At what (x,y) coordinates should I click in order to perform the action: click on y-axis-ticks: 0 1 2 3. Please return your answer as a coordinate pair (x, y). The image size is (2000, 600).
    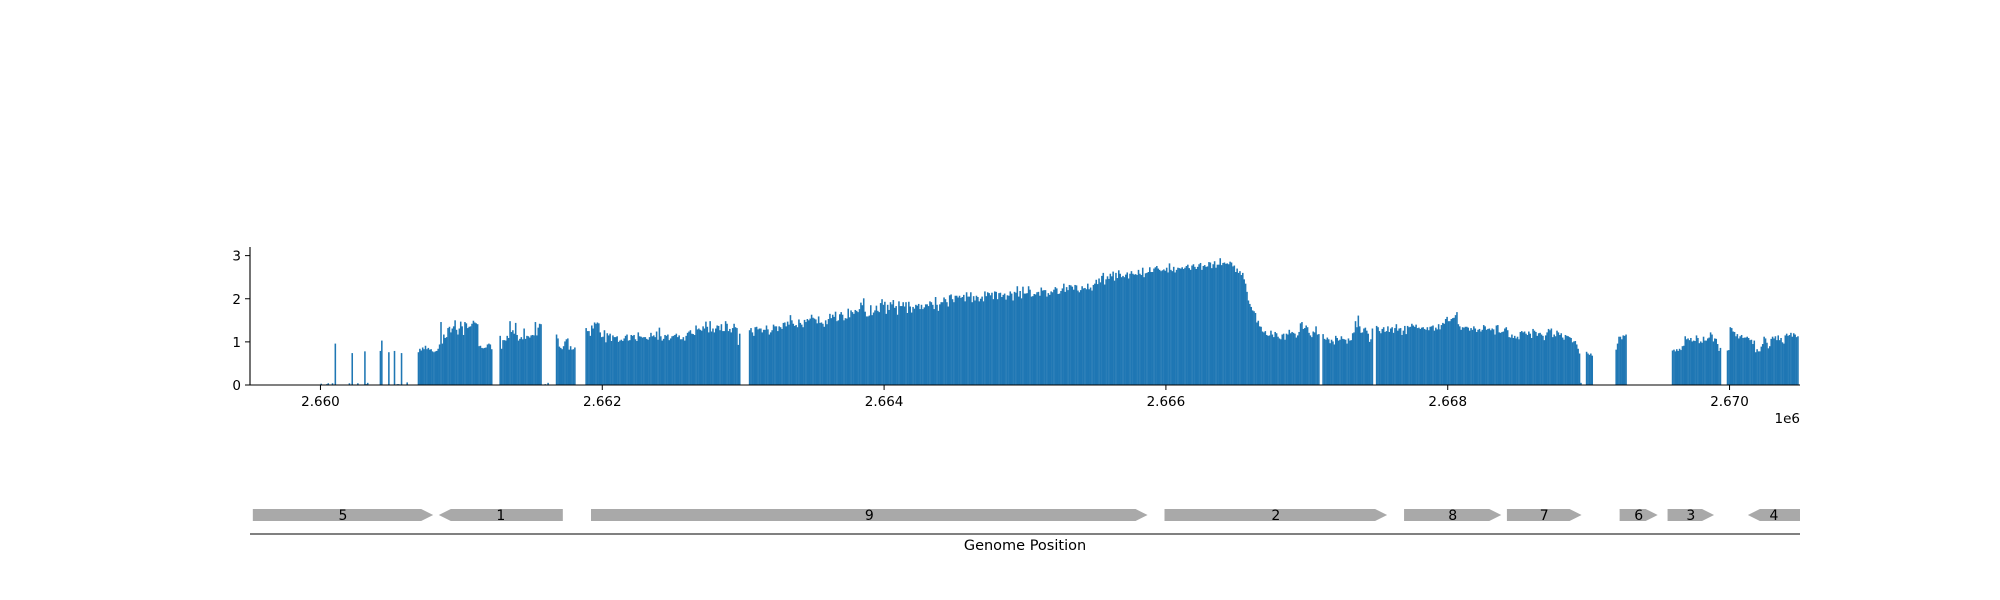
    Looking at the image, I should click on (241, 321).